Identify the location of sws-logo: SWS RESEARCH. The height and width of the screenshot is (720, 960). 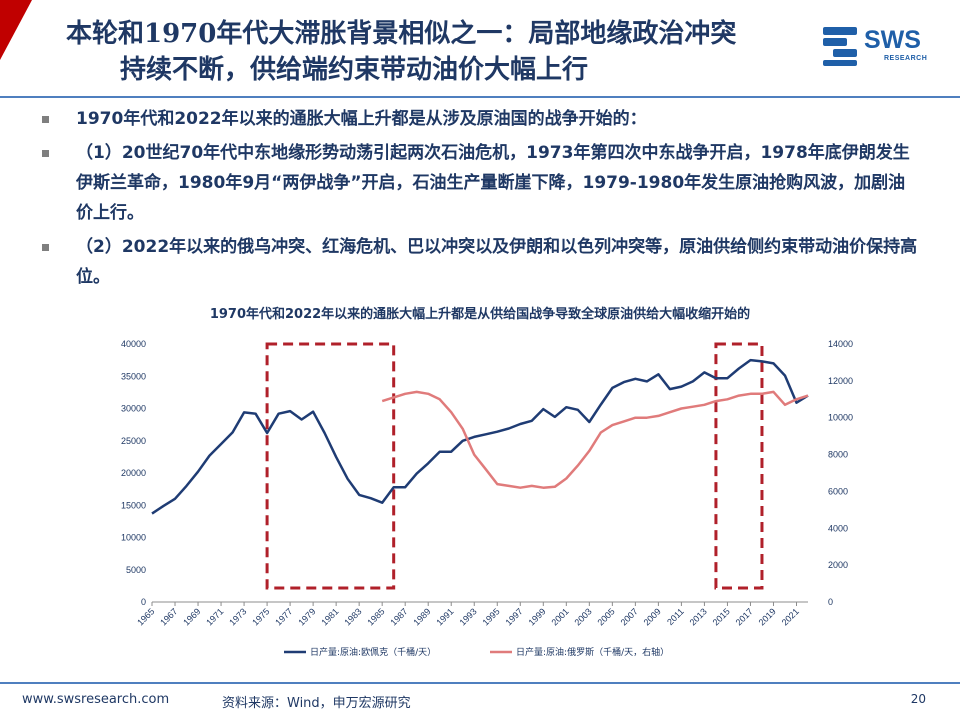
(881, 47).